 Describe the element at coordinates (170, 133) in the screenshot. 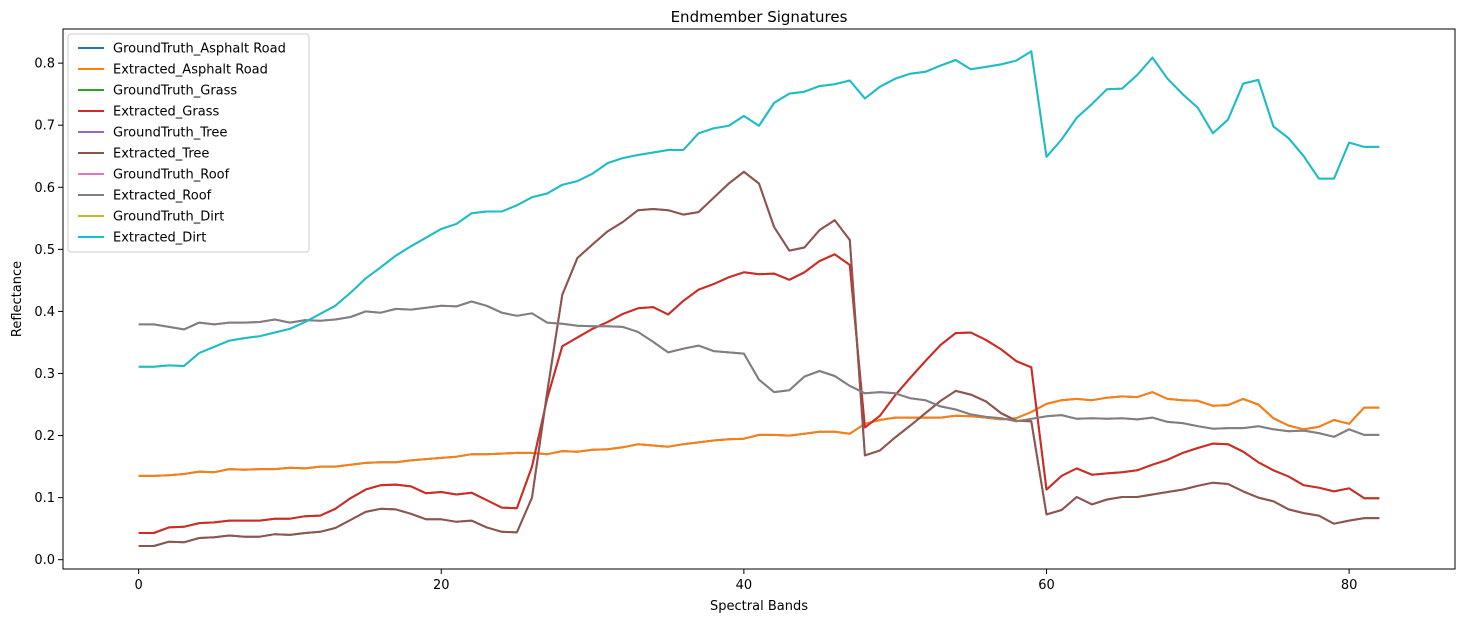

I see `legend-label-4: GroundTruth_Tree` at that location.